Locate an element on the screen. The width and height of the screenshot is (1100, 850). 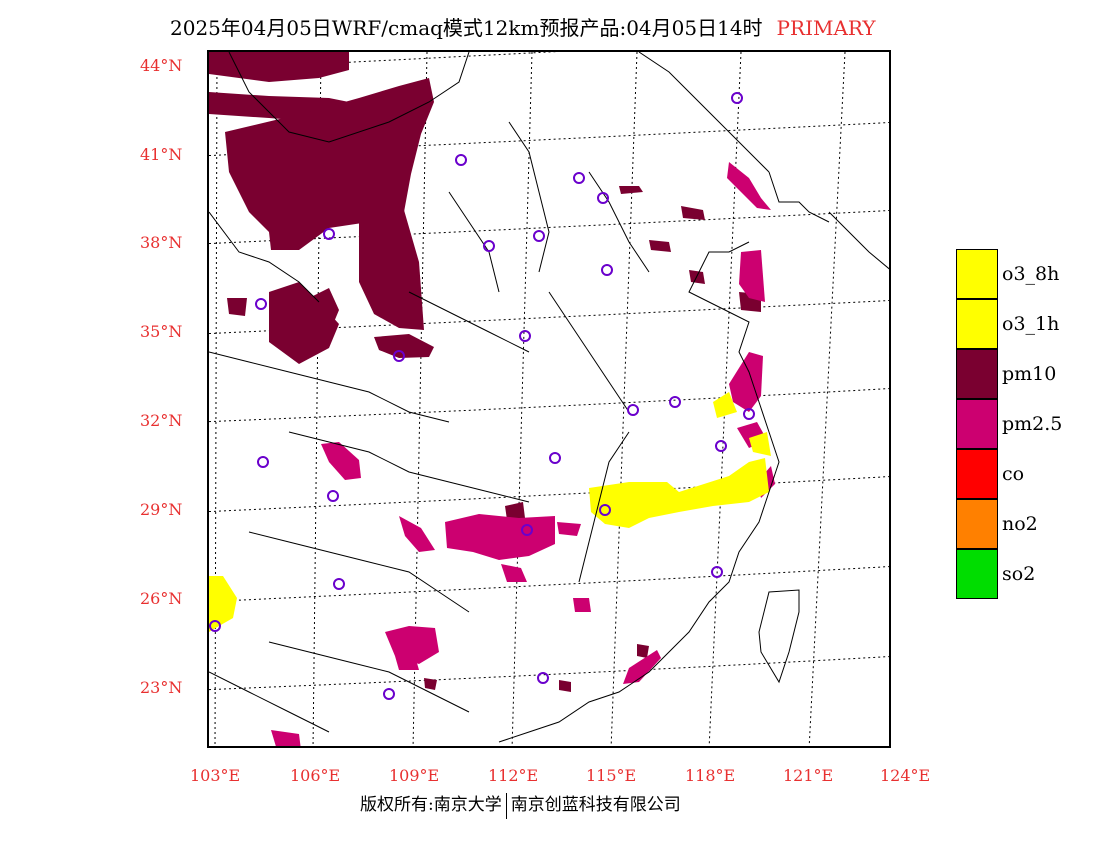
copyright-footer: 版权所有:南京大学 南京创蓝科技有限公司 is located at coordinates (520, 804).